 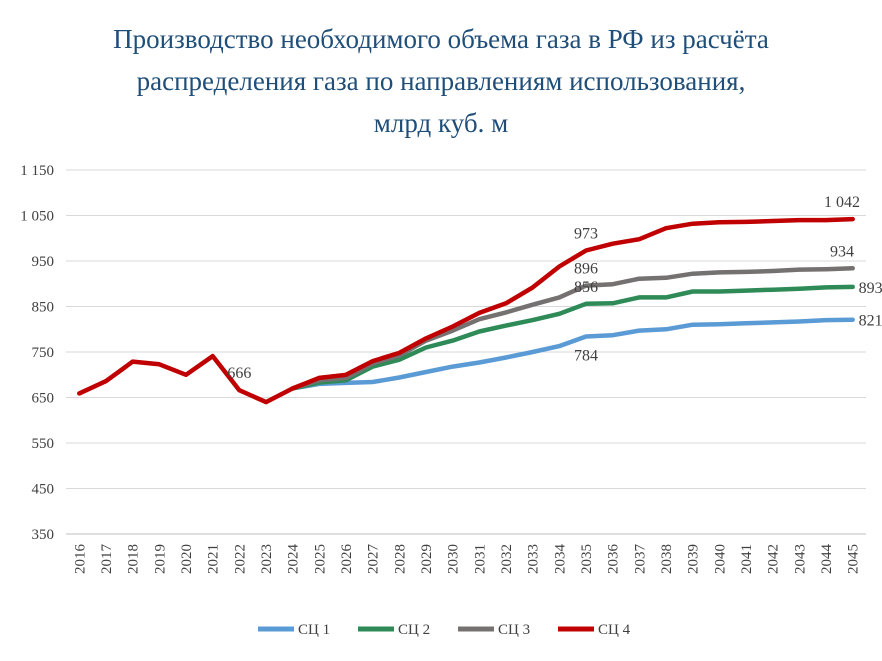 What do you see at coordinates (586, 234) in the screenshot?
I see `data-label: 973` at bounding box center [586, 234].